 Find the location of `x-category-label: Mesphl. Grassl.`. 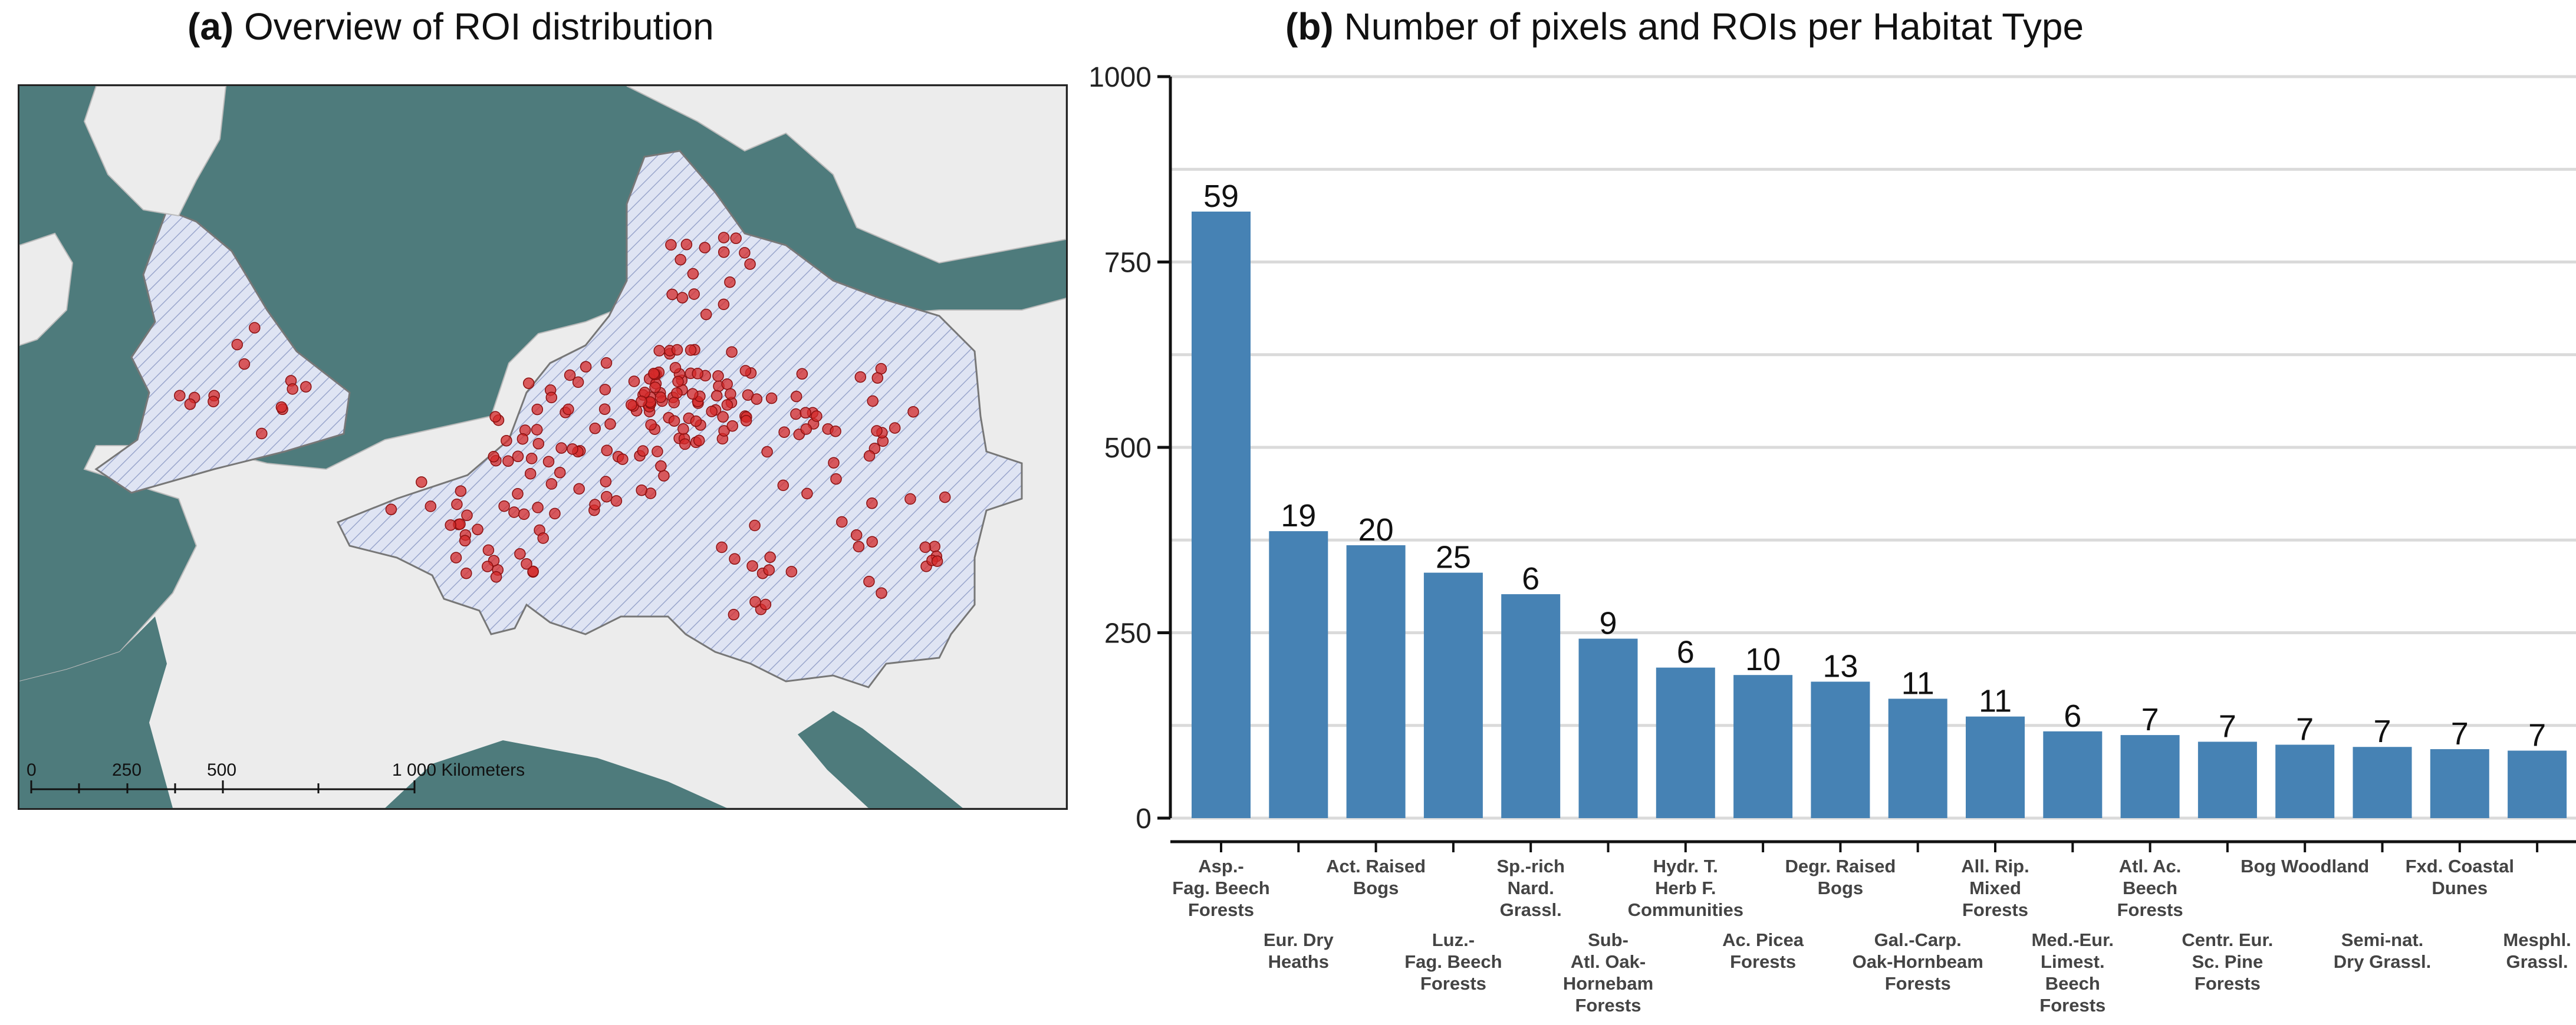

x-category-label: Mesphl. Grassl. is located at coordinates (2537, 951).